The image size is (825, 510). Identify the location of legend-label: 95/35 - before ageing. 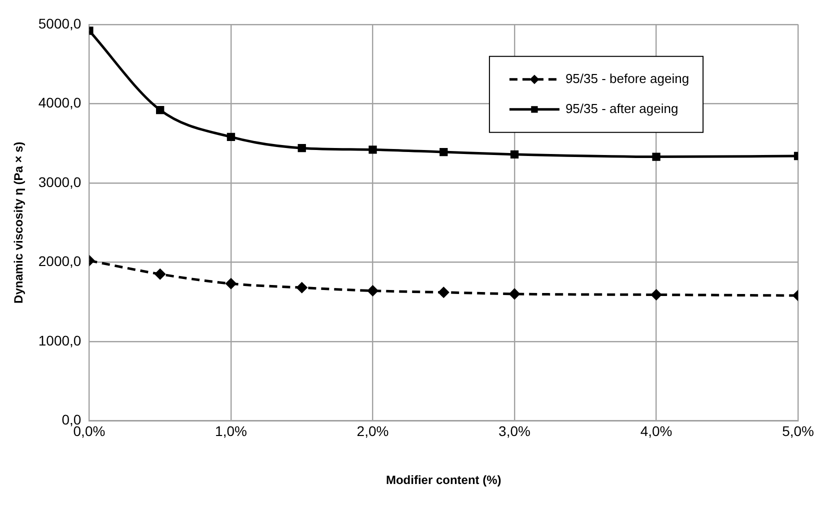
(627, 78).